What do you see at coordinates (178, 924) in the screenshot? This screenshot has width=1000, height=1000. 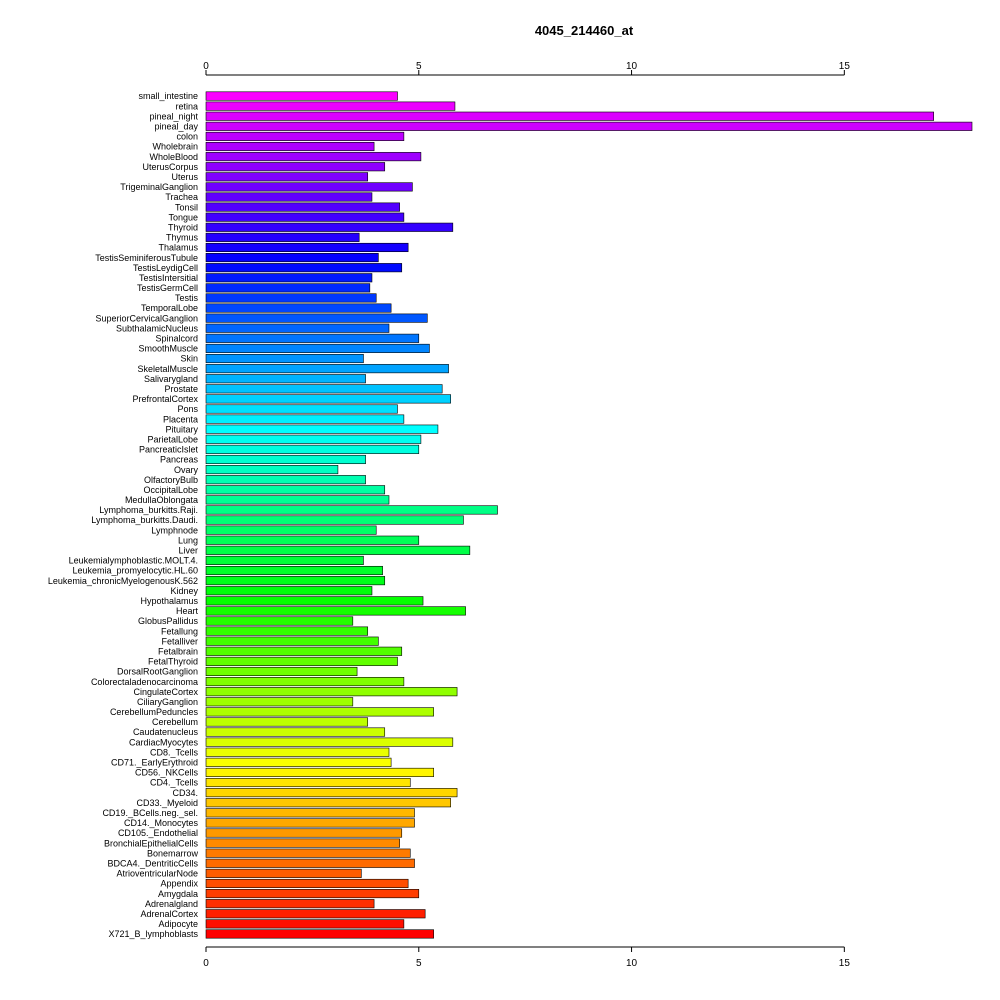 I see `category-label: Adipocyte` at bounding box center [178, 924].